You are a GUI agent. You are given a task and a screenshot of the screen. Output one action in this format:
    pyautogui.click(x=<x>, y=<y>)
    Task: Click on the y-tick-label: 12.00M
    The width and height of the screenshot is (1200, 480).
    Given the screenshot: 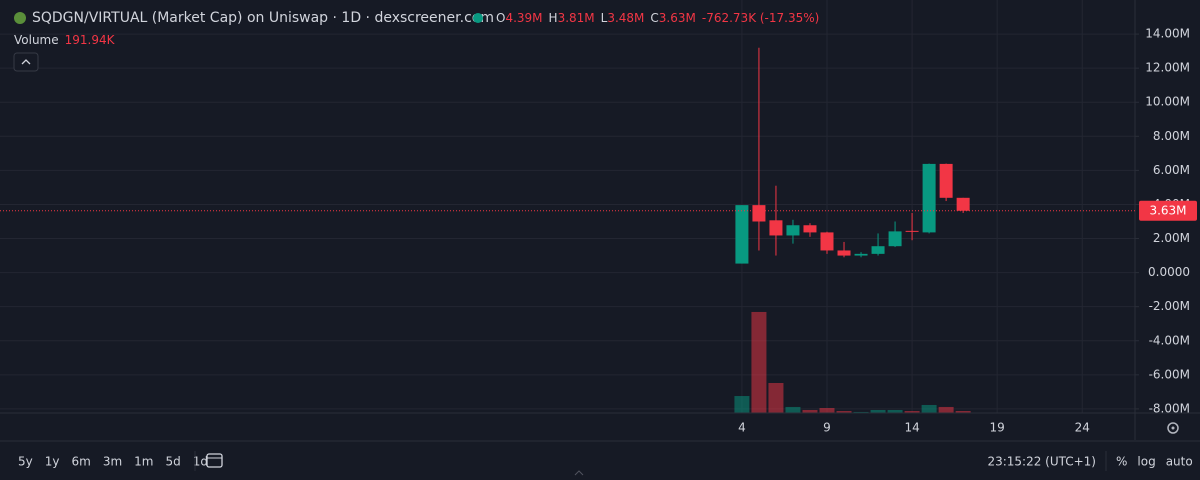 What is the action you would take?
    pyautogui.click(x=1167, y=68)
    